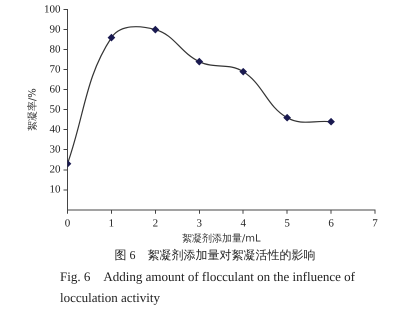 This screenshot has height=335, width=405. What do you see at coordinates (32, 110) in the screenshot?
I see `y-axis-title: 絮凝率/%` at bounding box center [32, 110].